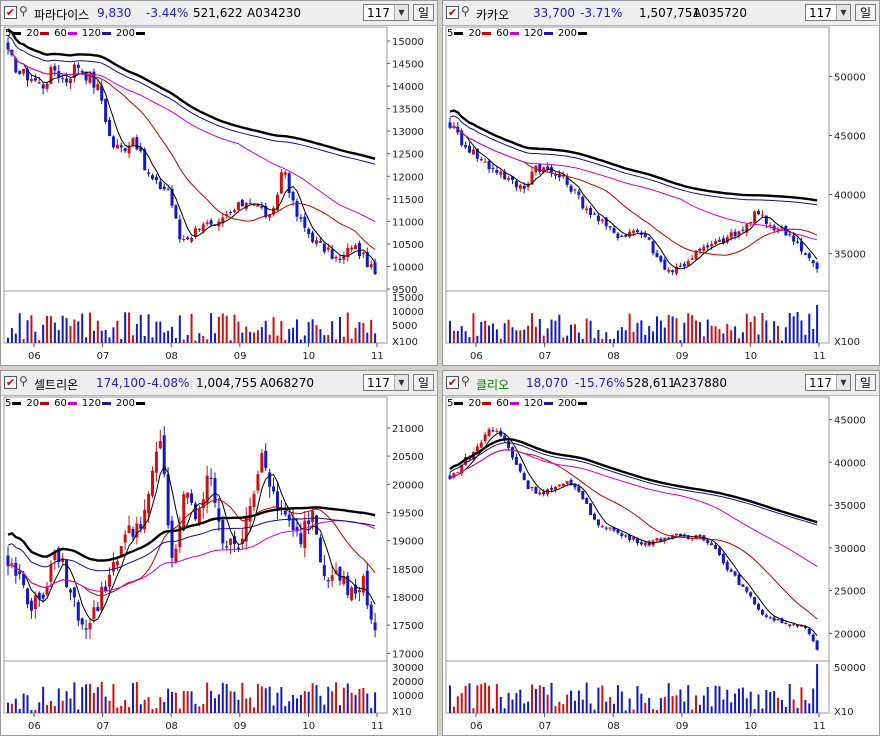  Describe the element at coordinates (408, 513) in the screenshot. I see `price-tick-label: 19500` at that location.